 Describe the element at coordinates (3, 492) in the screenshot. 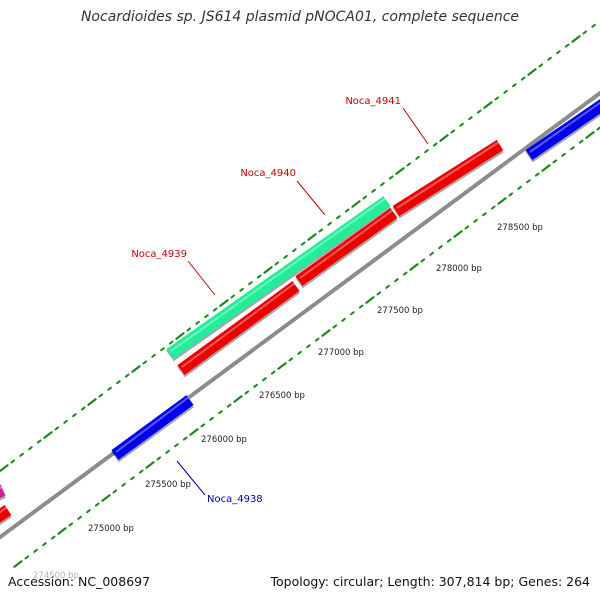

I see `gene-magenta-left` at that location.